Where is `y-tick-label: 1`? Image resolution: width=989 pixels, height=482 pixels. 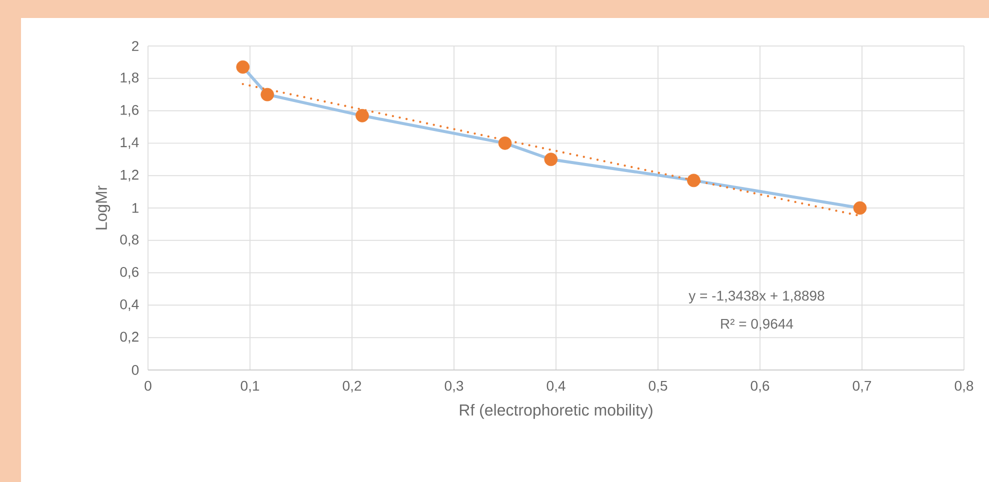 y-tick-label: 1 is located at coordinates (135, 208).